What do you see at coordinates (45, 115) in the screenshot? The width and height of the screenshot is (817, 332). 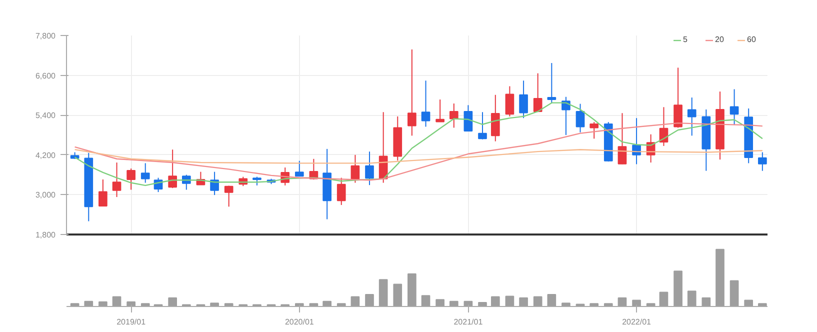 I see `y-tick-label: 5,400` at bounding box center [45, 115].